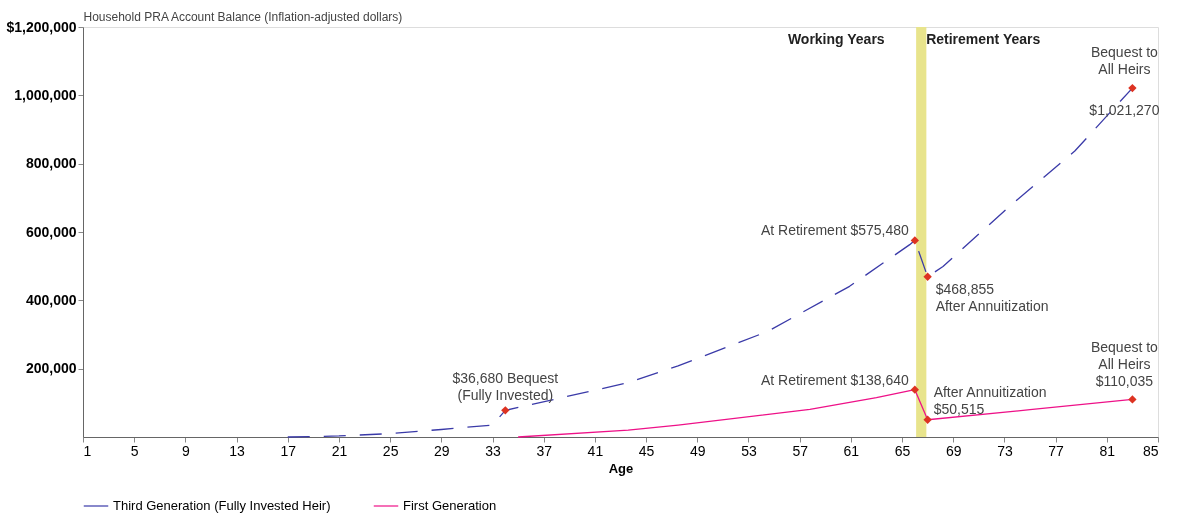 The width and height of the screenshot is (1194, 517). Describe the element at coordinates (992, 297) in the screenshot. I see `annotation: $468,855 After Annuitization` at that location.